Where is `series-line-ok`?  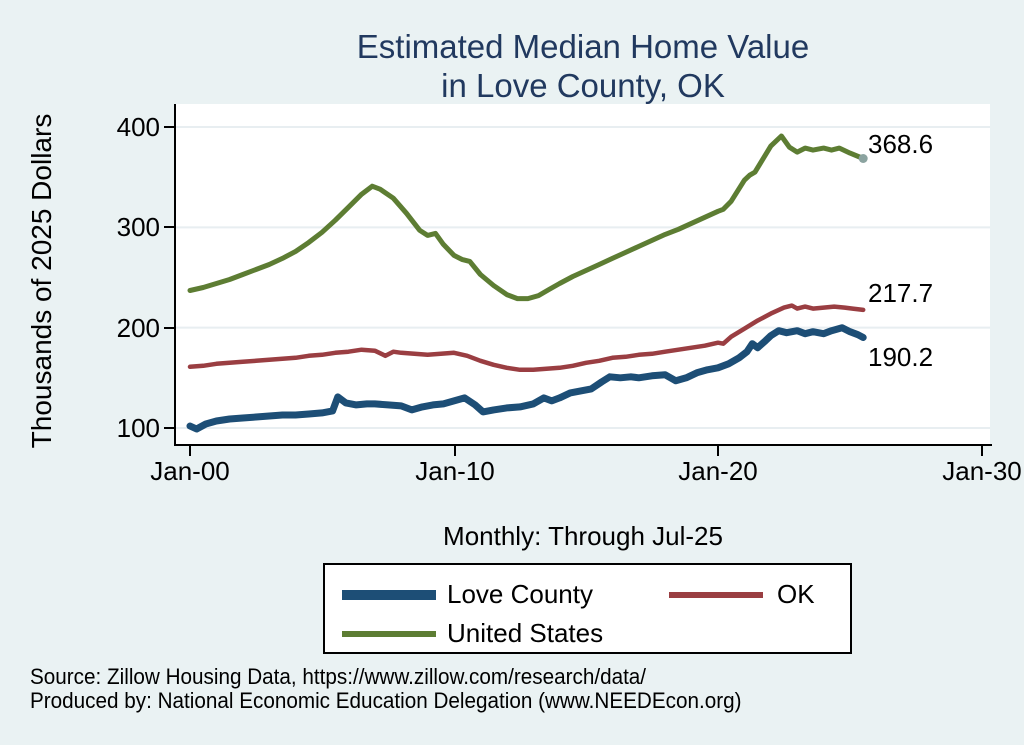 series-line-ok is located at coordinates (526, 338).